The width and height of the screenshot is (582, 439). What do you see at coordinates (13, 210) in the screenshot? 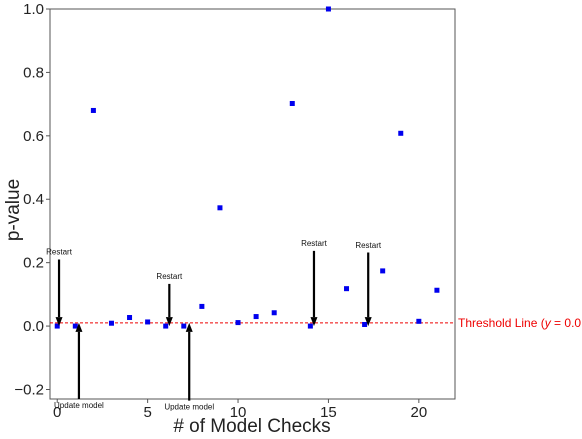
I see `y-axis-label: p-value` at bounding box center [13, 210].